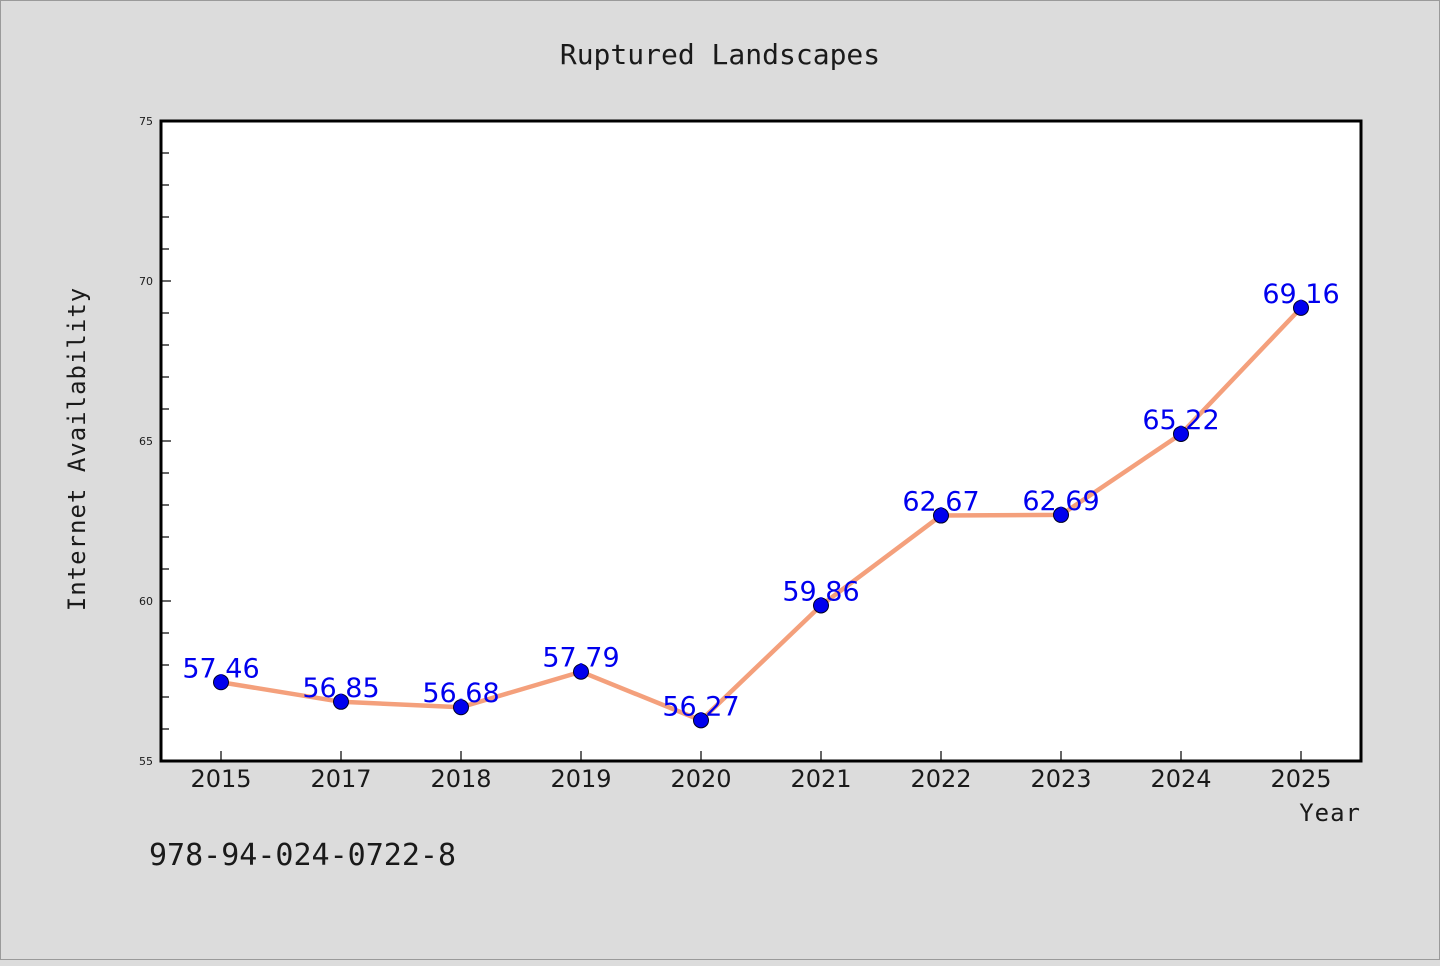 Image resolution: width=1440 pixels, height=966 pixels. Describe the element at coordinates (146, 121) in the screenshot. I see `y-tick-label: 75` at that location.